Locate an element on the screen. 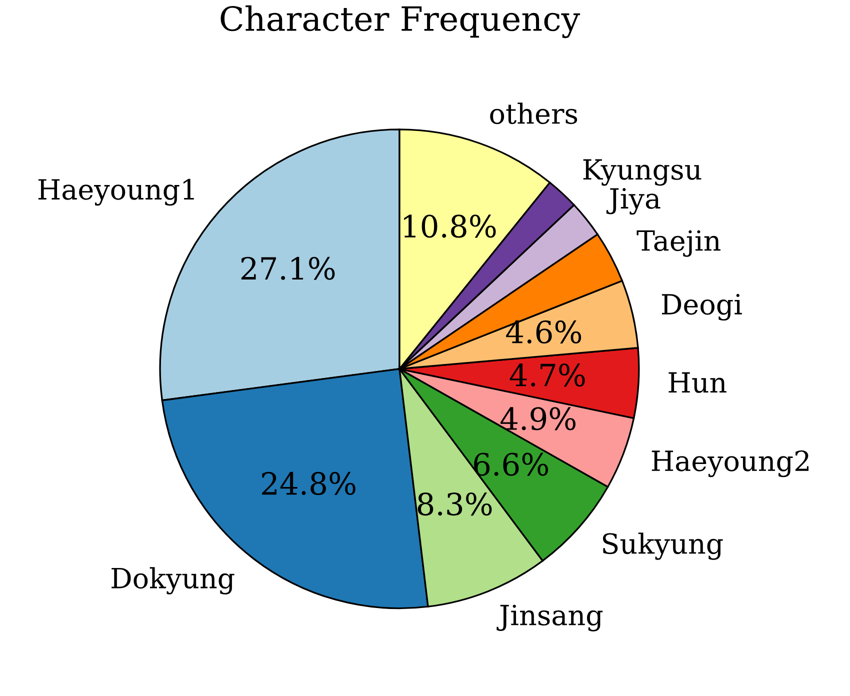 The image size is (850, 696). data-label: 4.6% is located at coordinates (544, 332).